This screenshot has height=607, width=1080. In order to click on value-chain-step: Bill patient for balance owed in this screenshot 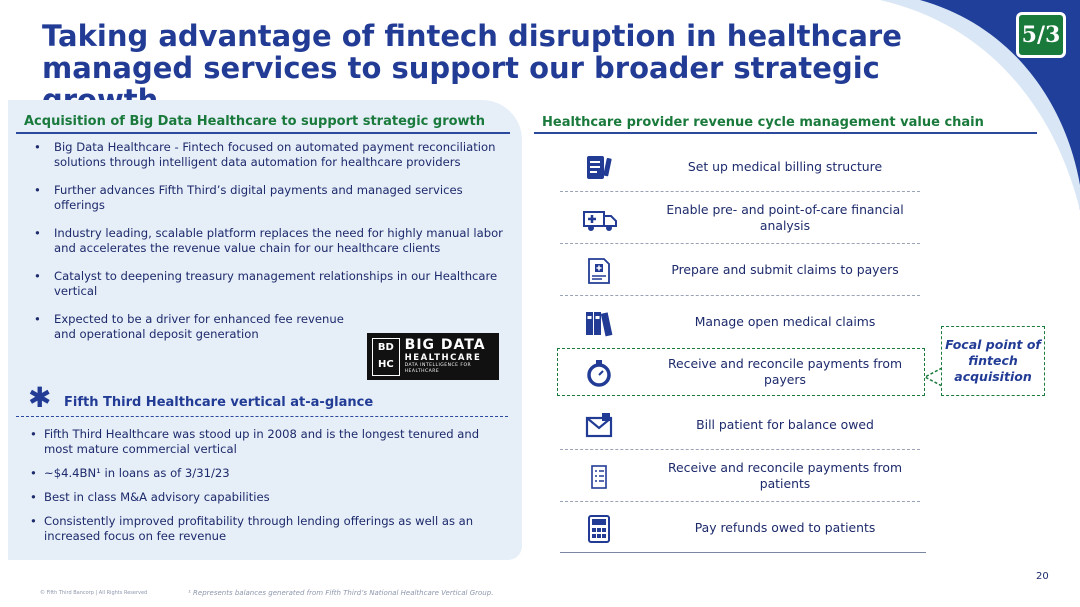, I will do `click(742, 425)`.